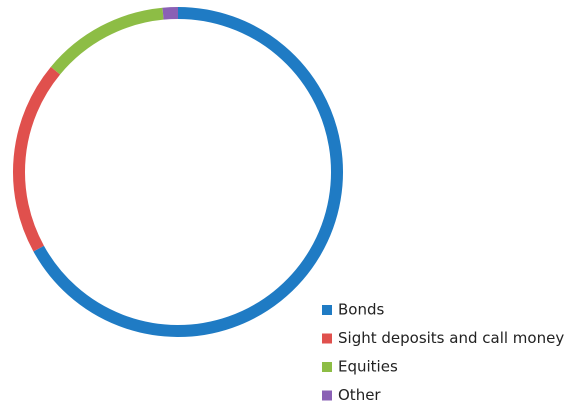 The height and width of the screenshot is (409, 587). I want to click on legend-label: Bonds, so click(361, 310).